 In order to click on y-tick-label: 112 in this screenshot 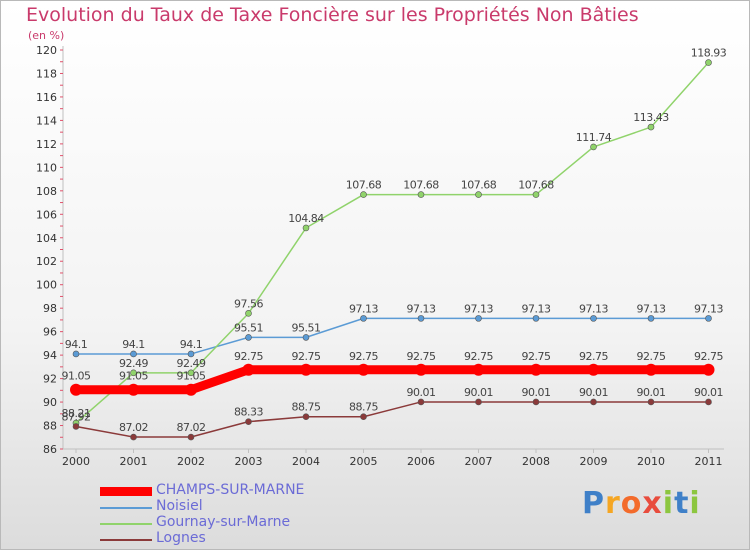, I will do `click(46, 144)`.